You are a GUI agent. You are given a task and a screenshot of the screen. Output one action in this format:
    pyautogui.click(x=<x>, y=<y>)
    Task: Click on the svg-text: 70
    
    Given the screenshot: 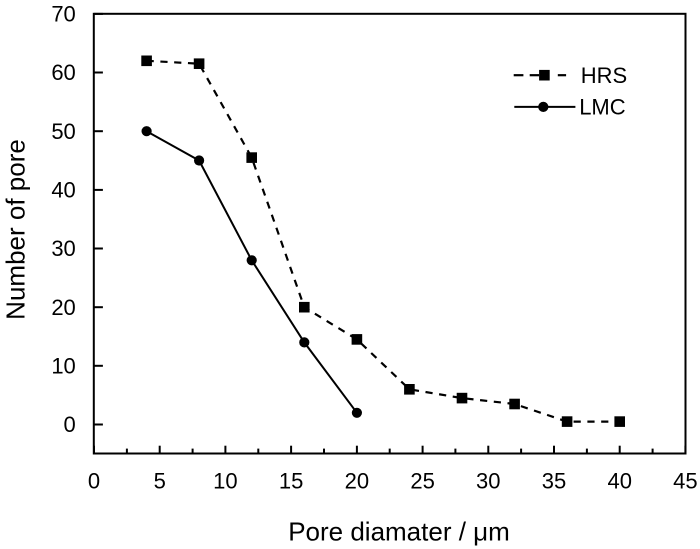 What is the action you would take?
    pyautogui.click(x=63, y=14)
    